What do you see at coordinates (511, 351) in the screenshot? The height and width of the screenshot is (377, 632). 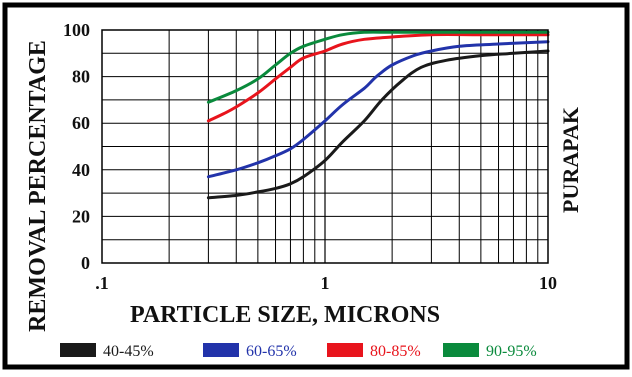 I see `legend-label: 90-95%` at bounding box center [511, 351].